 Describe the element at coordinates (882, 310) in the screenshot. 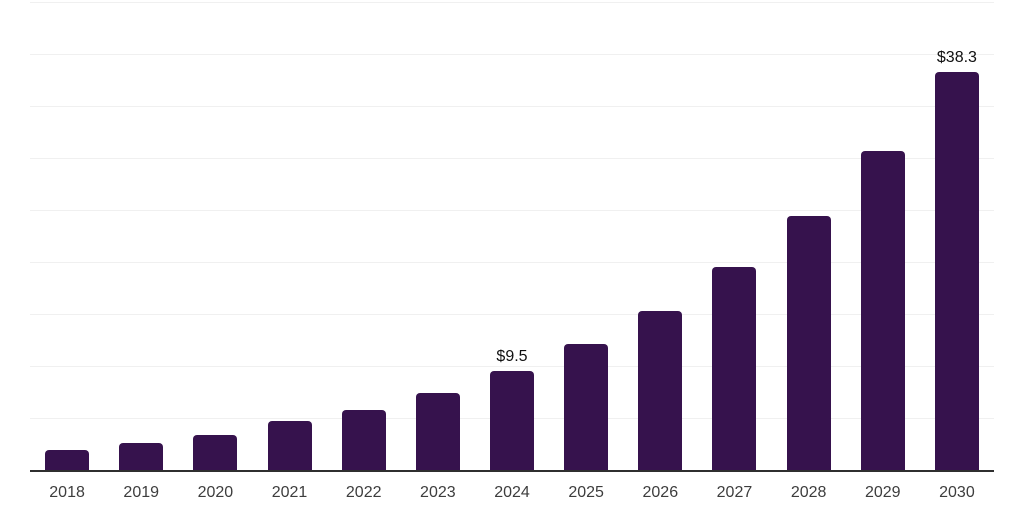

I see `bar-2029` at that location.